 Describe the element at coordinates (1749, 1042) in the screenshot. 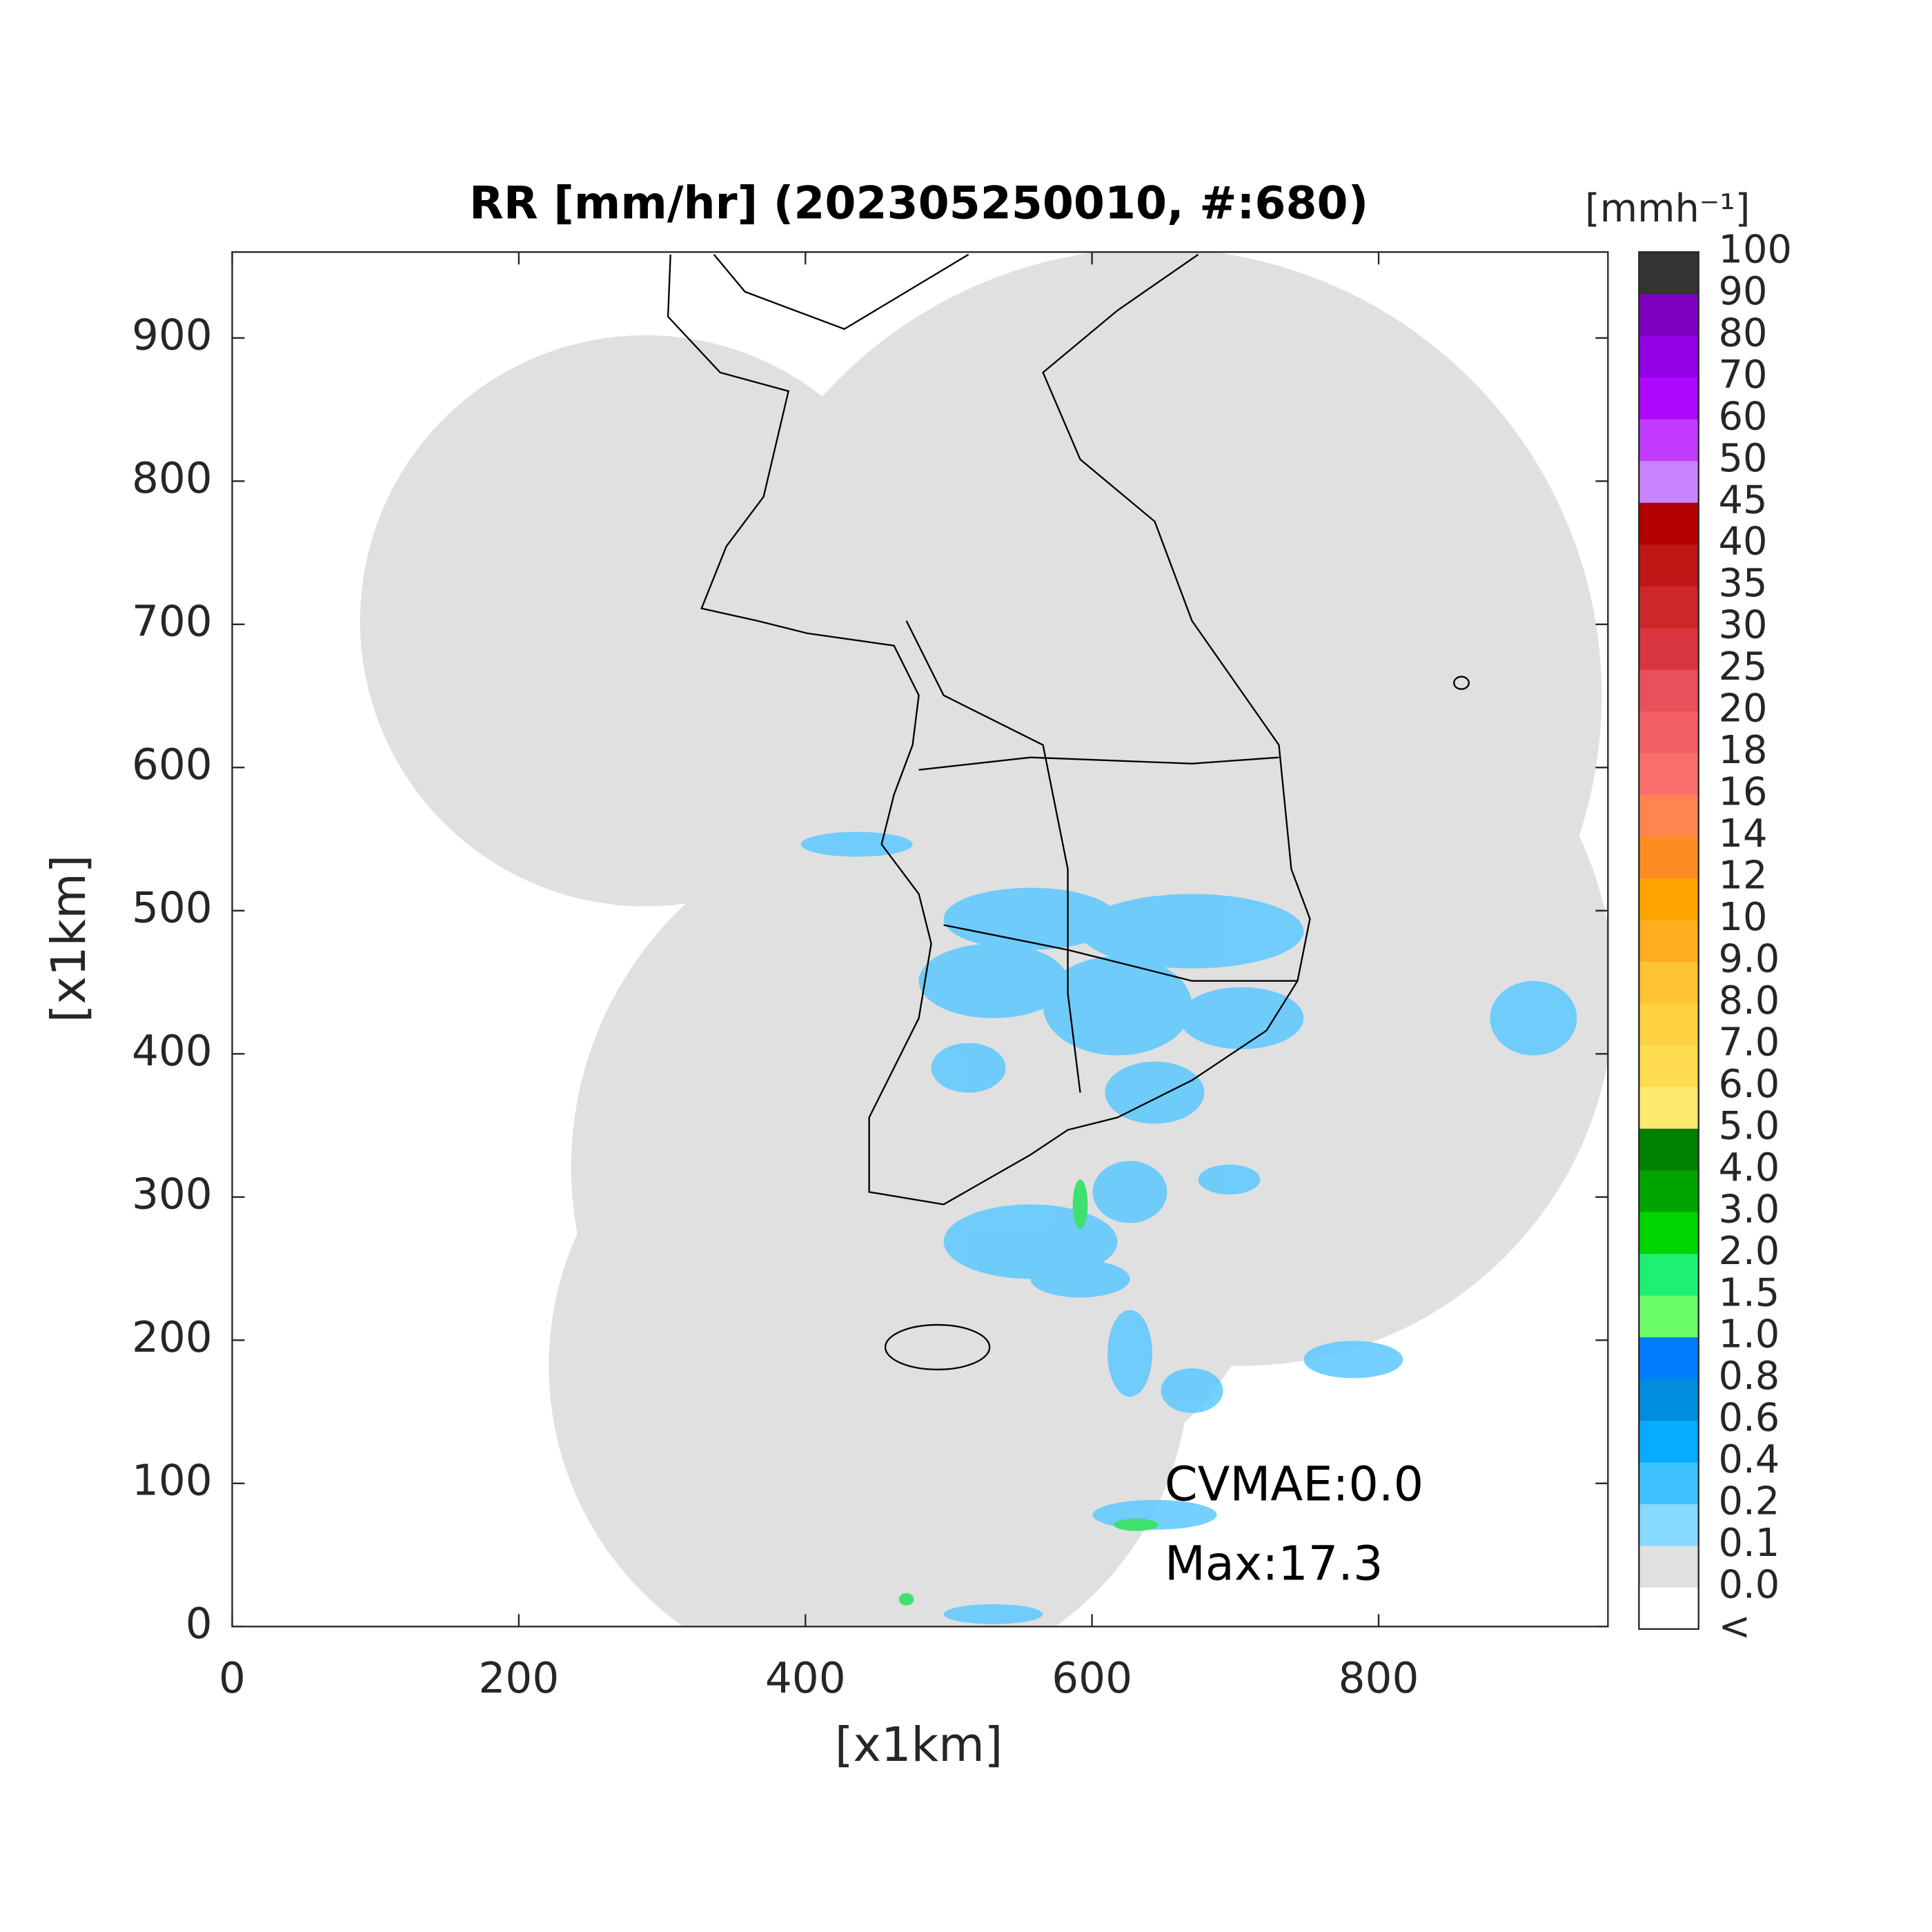

I see `colorbar-tick-label: 7.0` at that location.